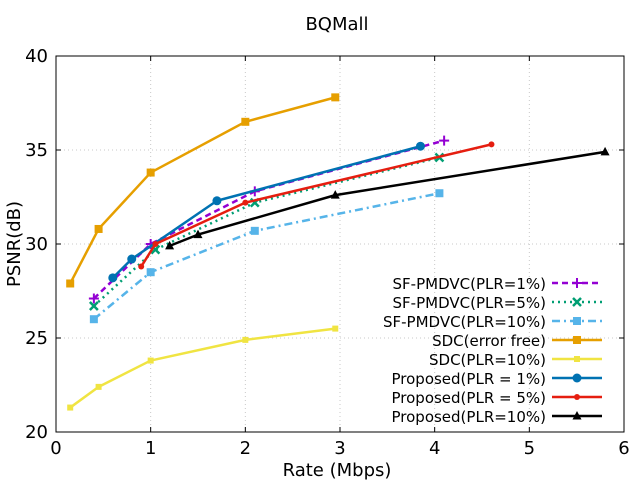 The width and height of the screenshot is (640, 480). What do you see at coordinates (36, 150) in the screenshot?
I see `y-tick-label: 35` at bounding box center [36, 150].